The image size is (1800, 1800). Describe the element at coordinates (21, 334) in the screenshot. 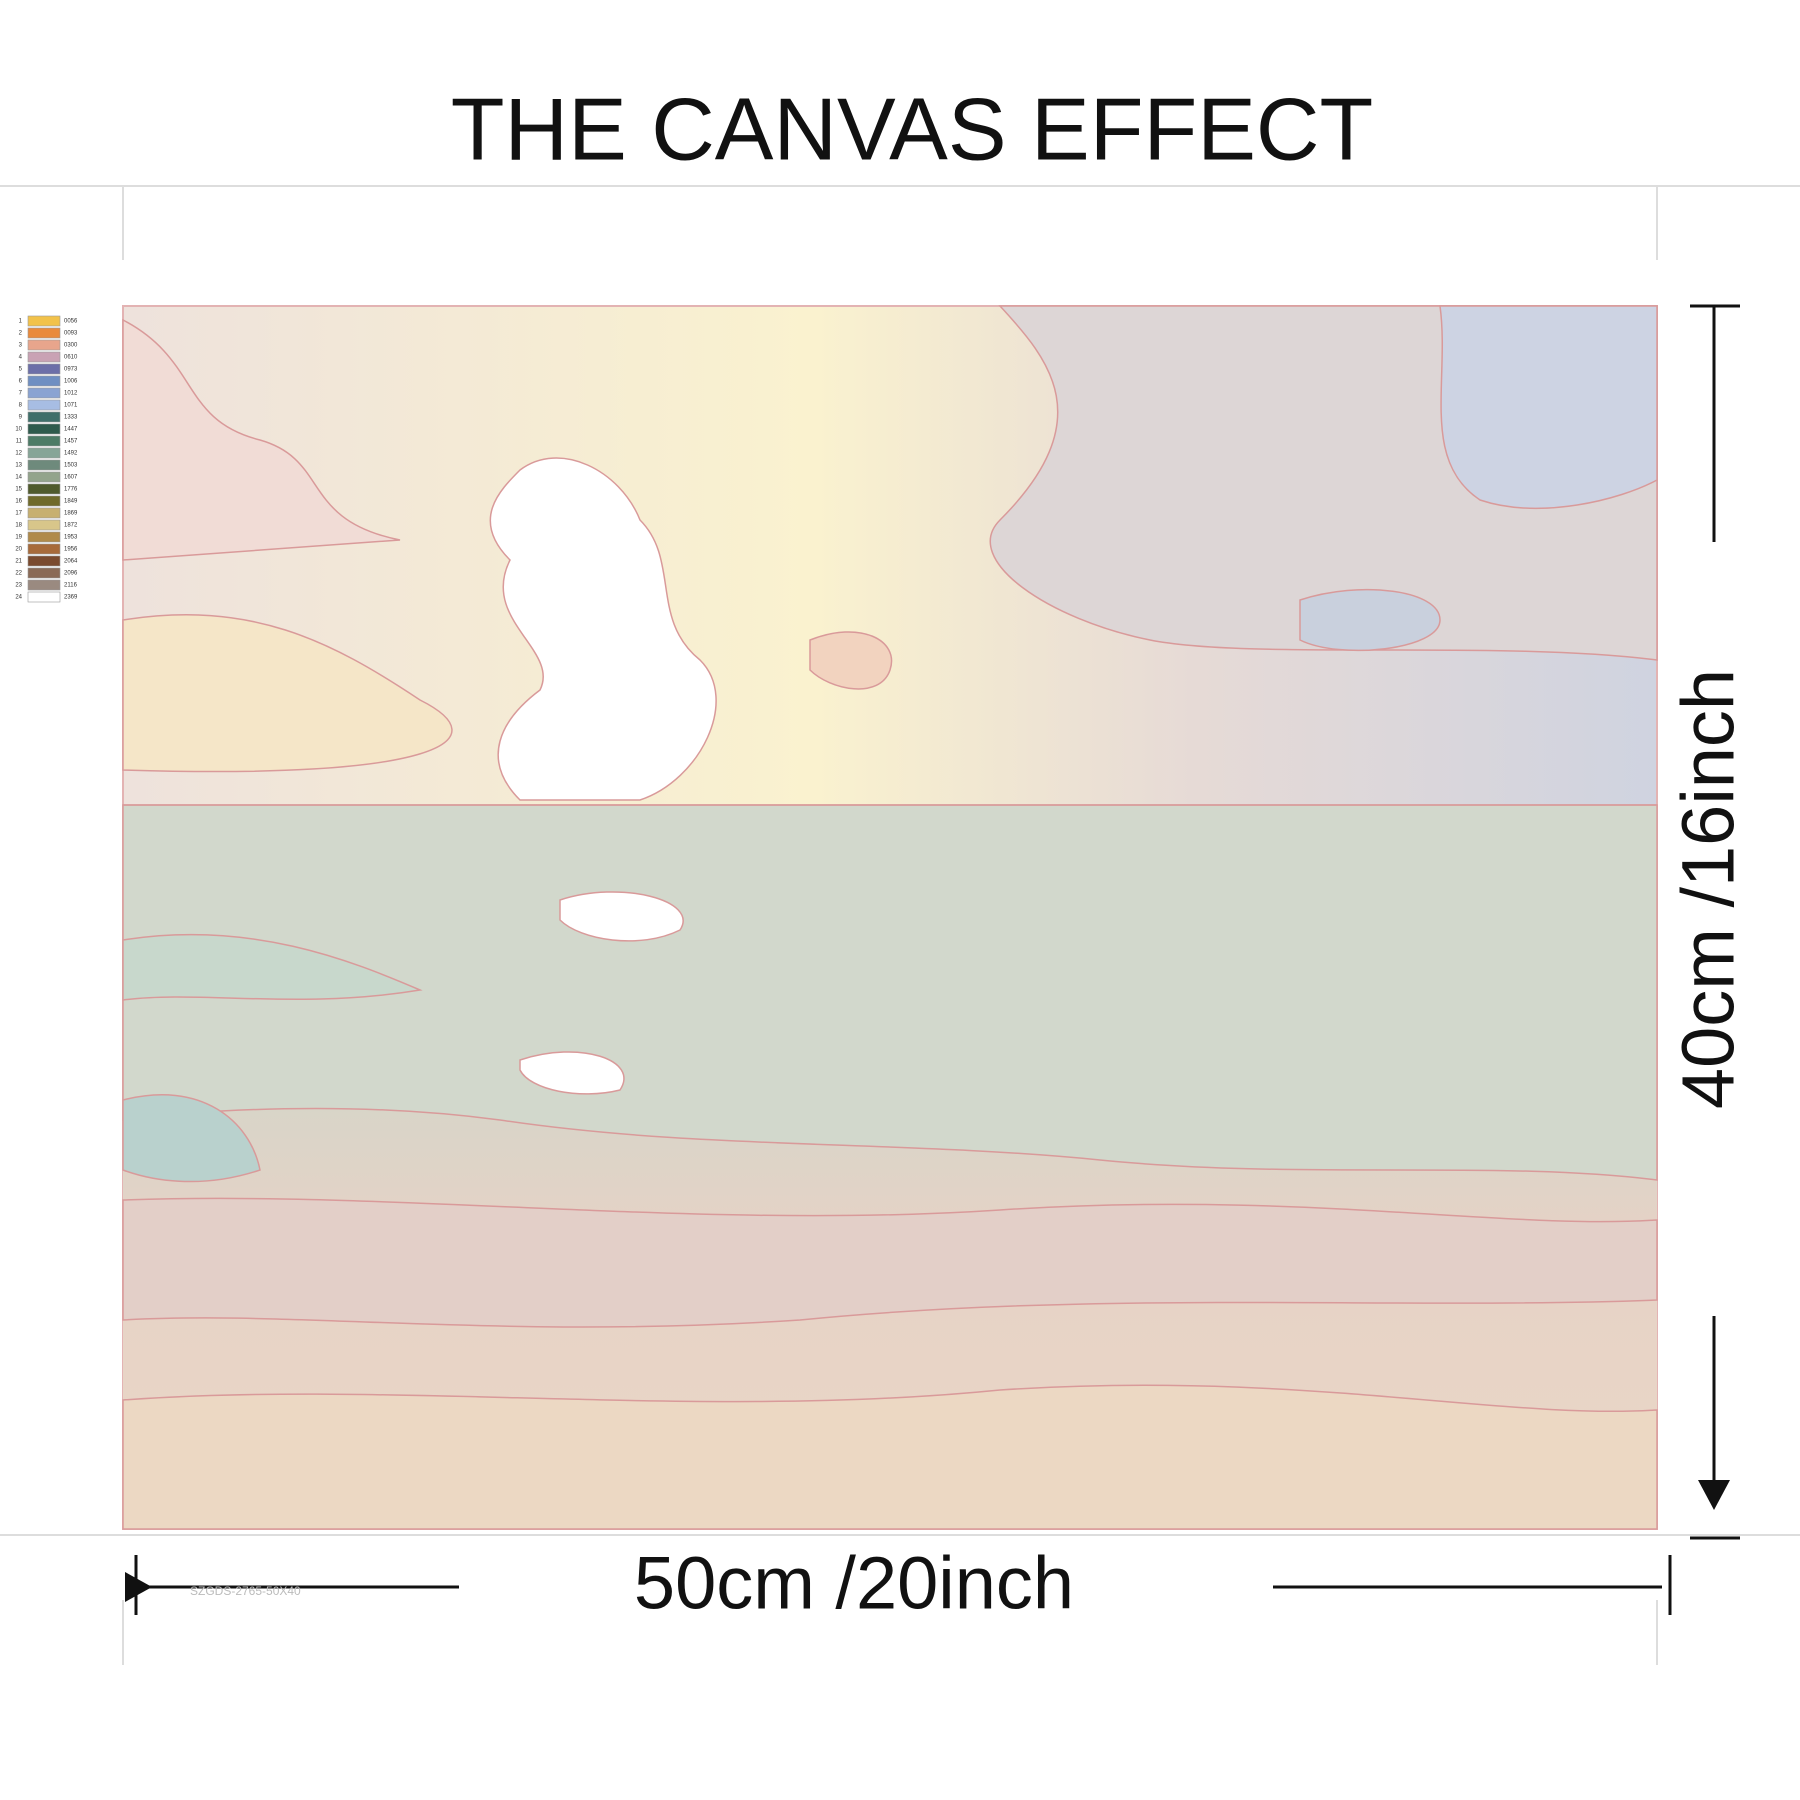

I see `palette-number: 2` at that location.